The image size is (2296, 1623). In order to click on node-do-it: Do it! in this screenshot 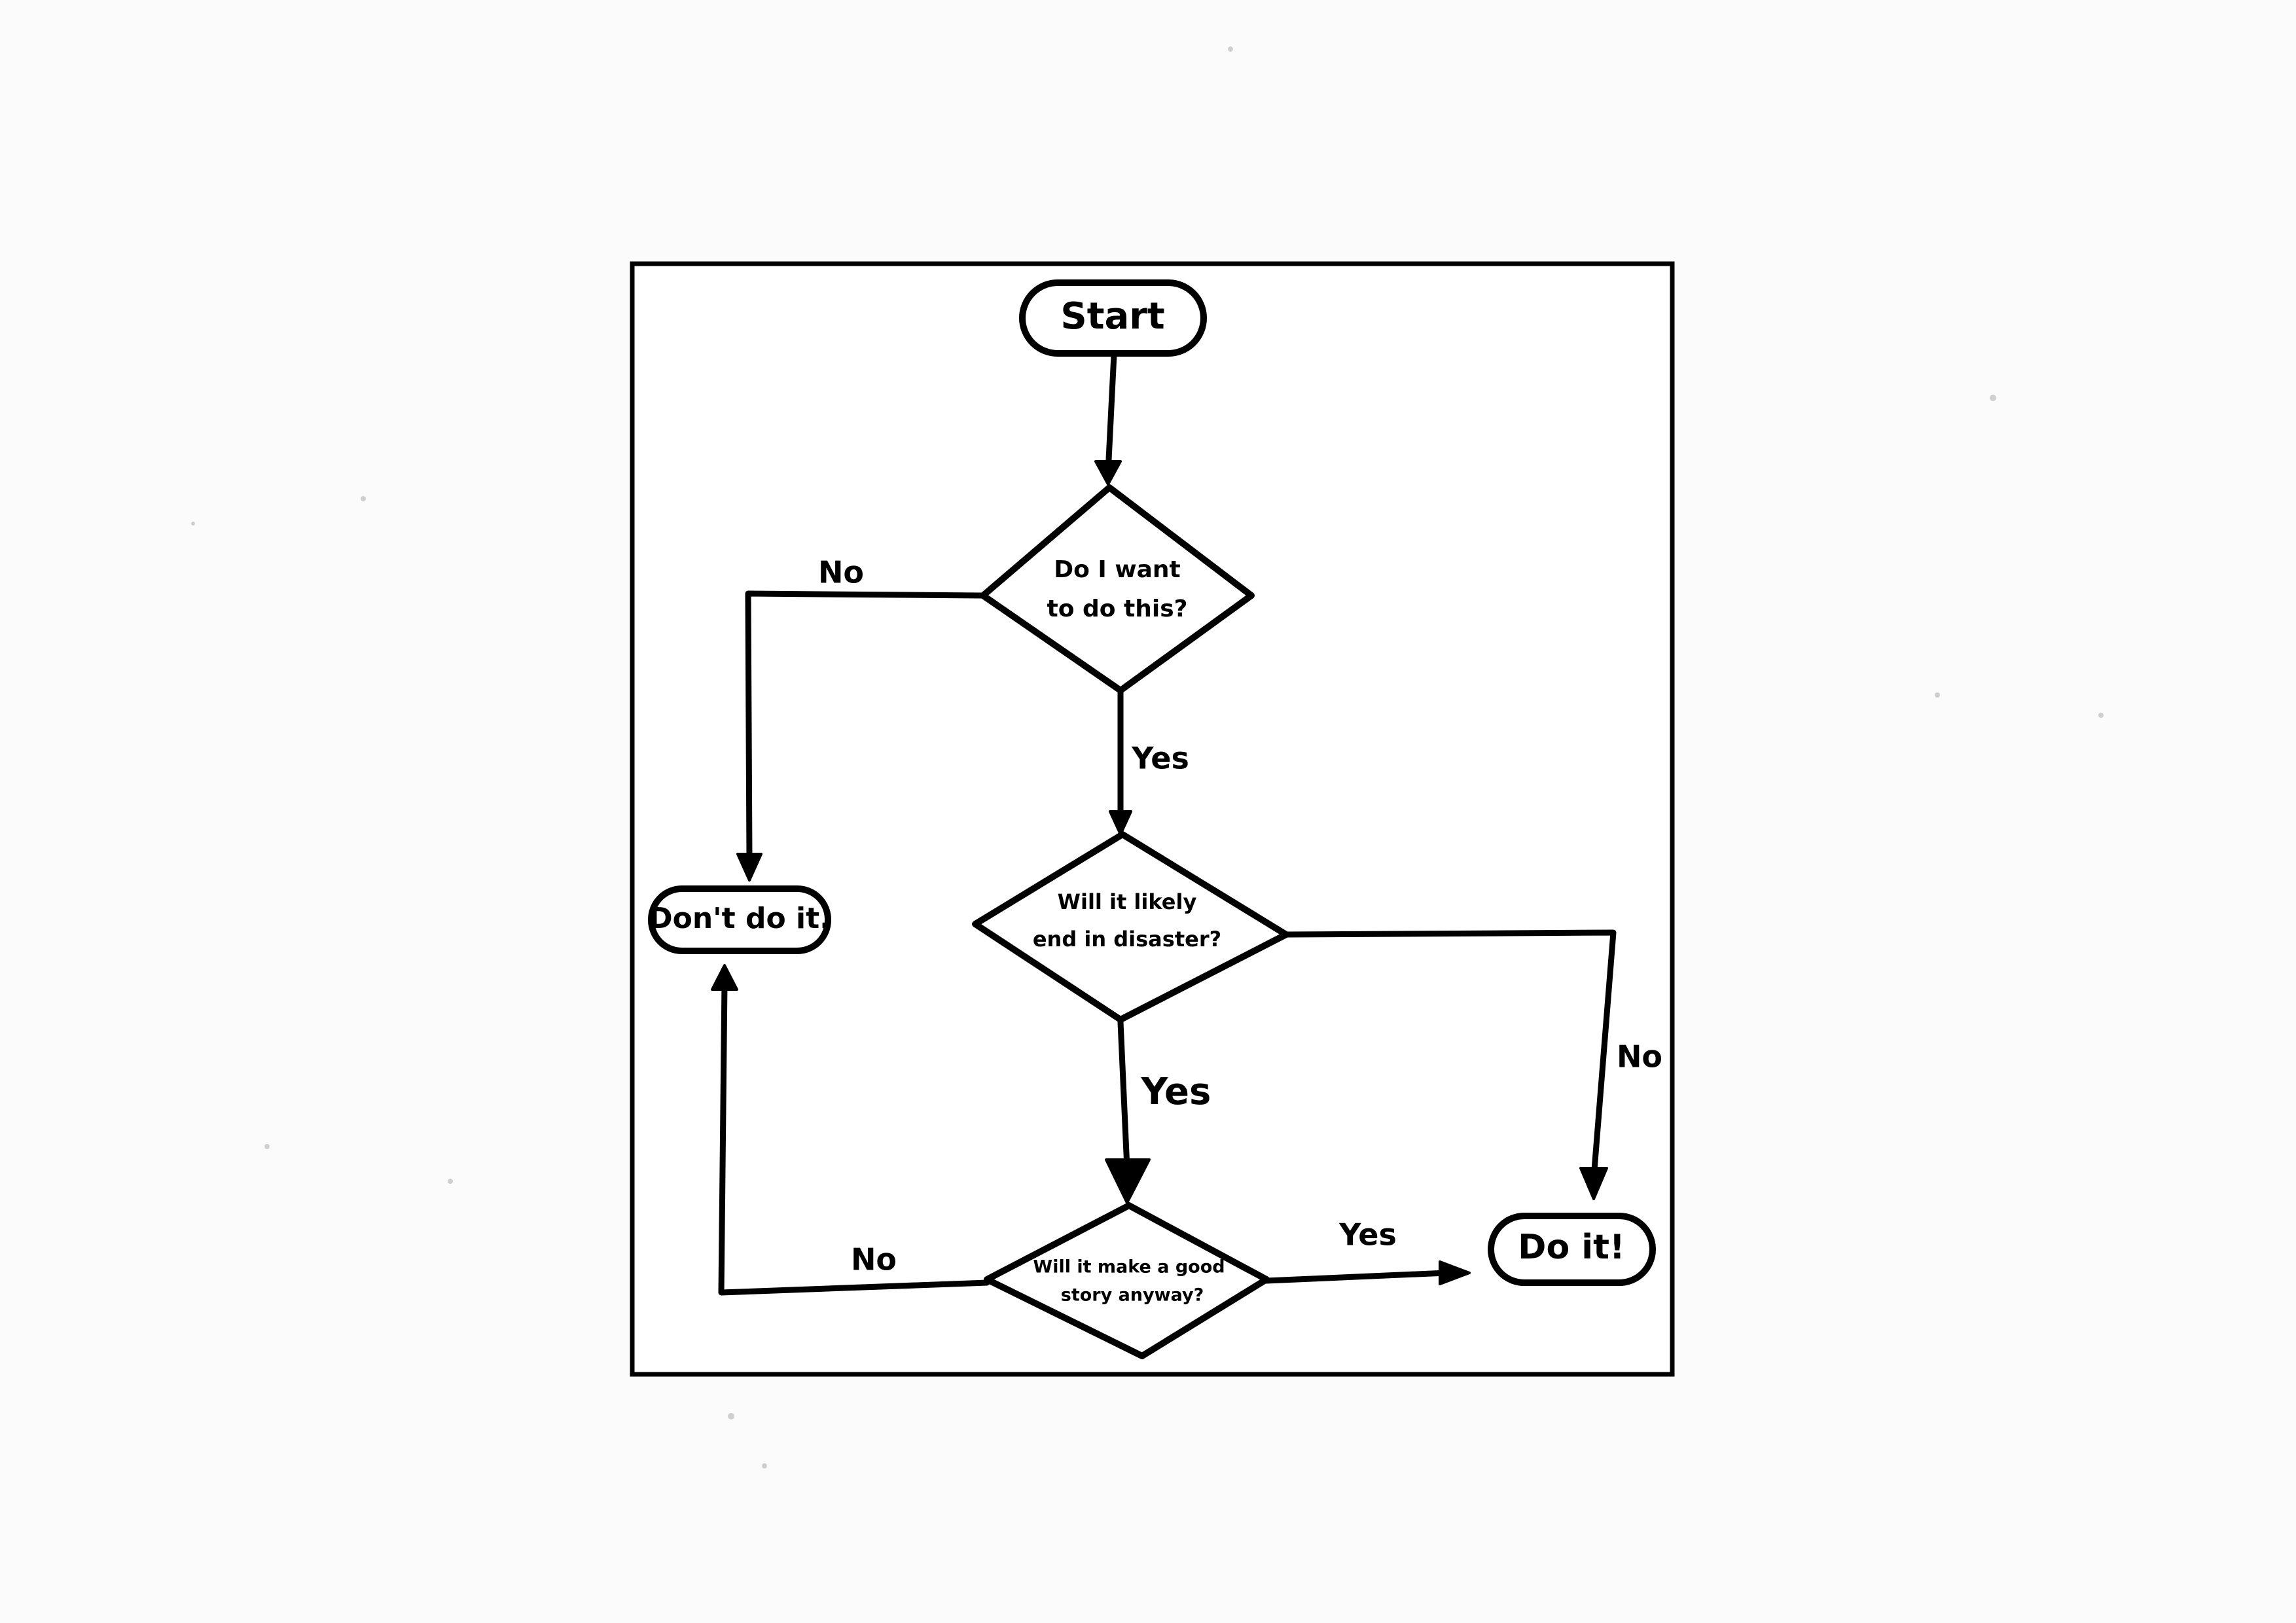, I will do `click(1572, 1249)`.